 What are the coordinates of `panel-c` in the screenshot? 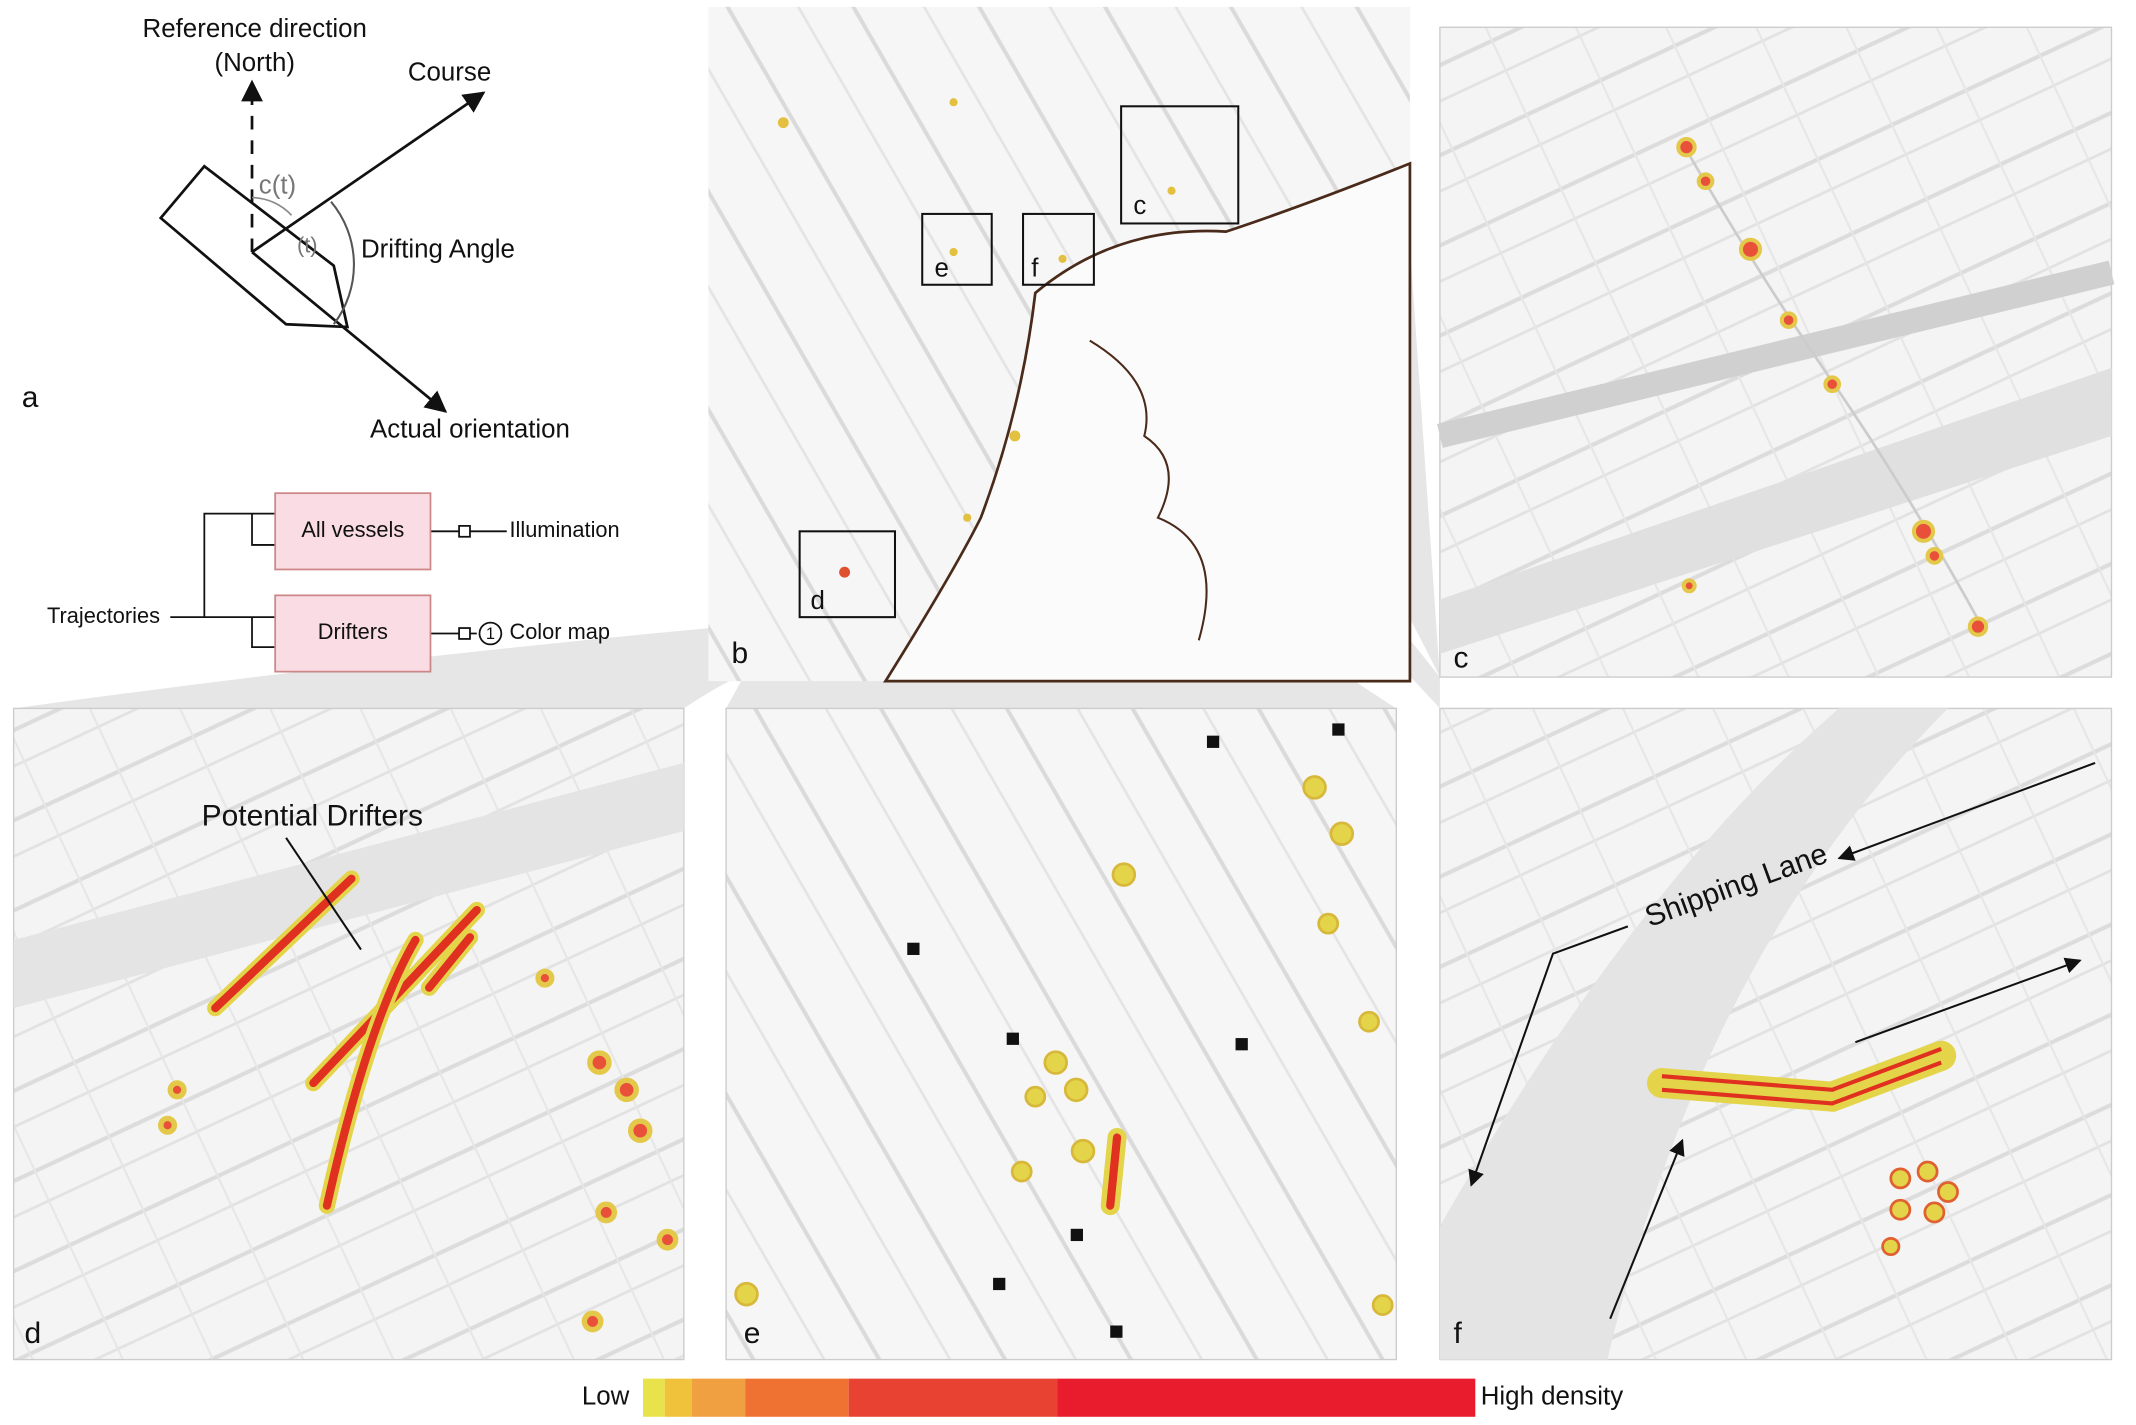 It's located at (1775, 352).